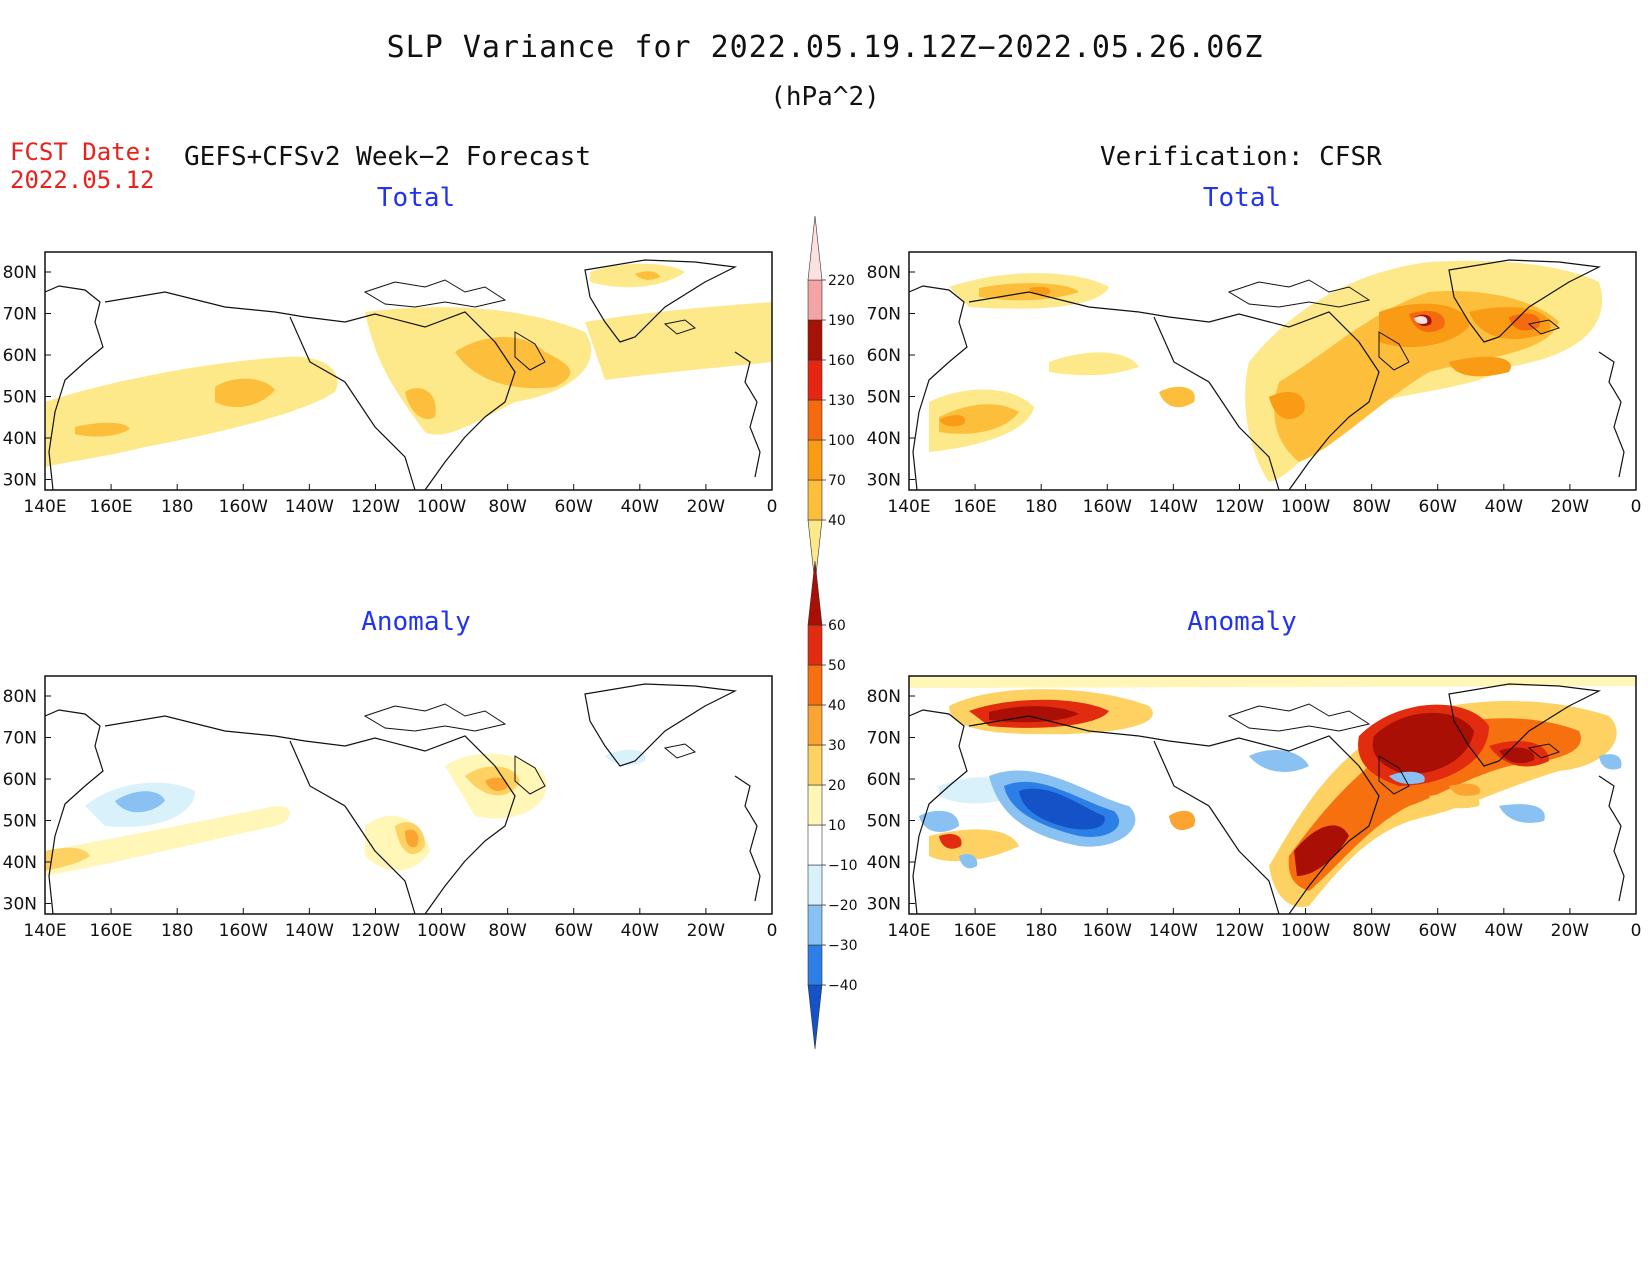 The image size is (1650, 1275). Describe the element at coordinates (843, 946) in the screenshot. I see `colorbar-label: −30` at that location.